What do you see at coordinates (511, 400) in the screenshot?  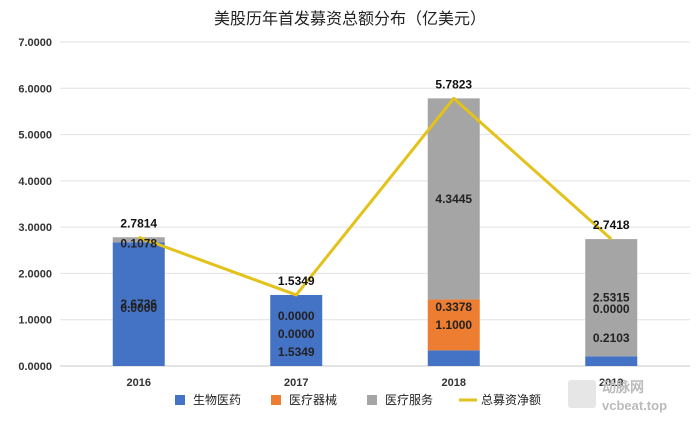 I see `legend-label: 总募资净额` at bounding box center [511, 400].